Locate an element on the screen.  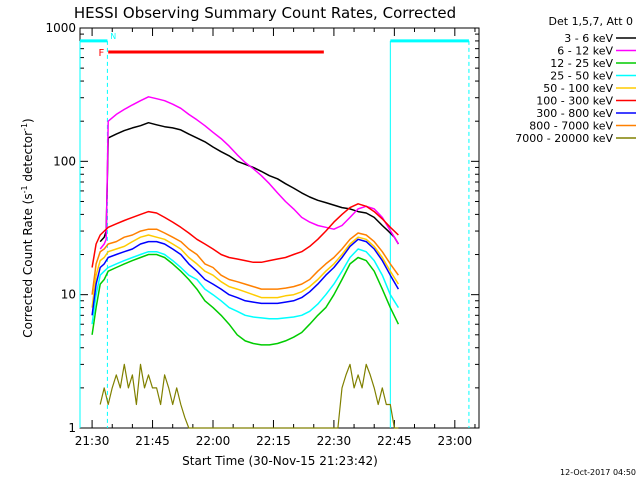
y-axis-label-start: Corrected Count Rate (s is located at coordinates (28, 265).